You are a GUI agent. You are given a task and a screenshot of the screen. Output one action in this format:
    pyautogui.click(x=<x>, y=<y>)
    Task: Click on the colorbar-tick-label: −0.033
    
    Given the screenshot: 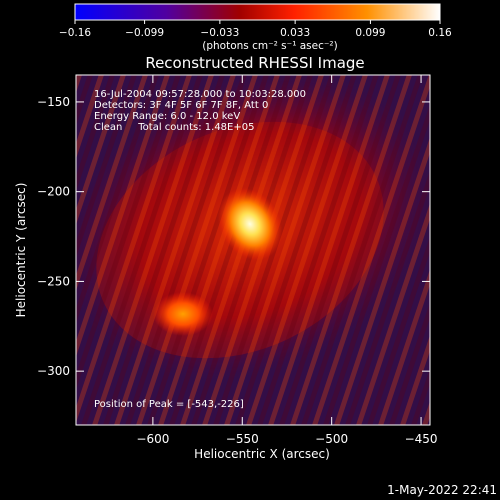 What is the action you would take?
    pyautogui.click(x=219, y=33)
    